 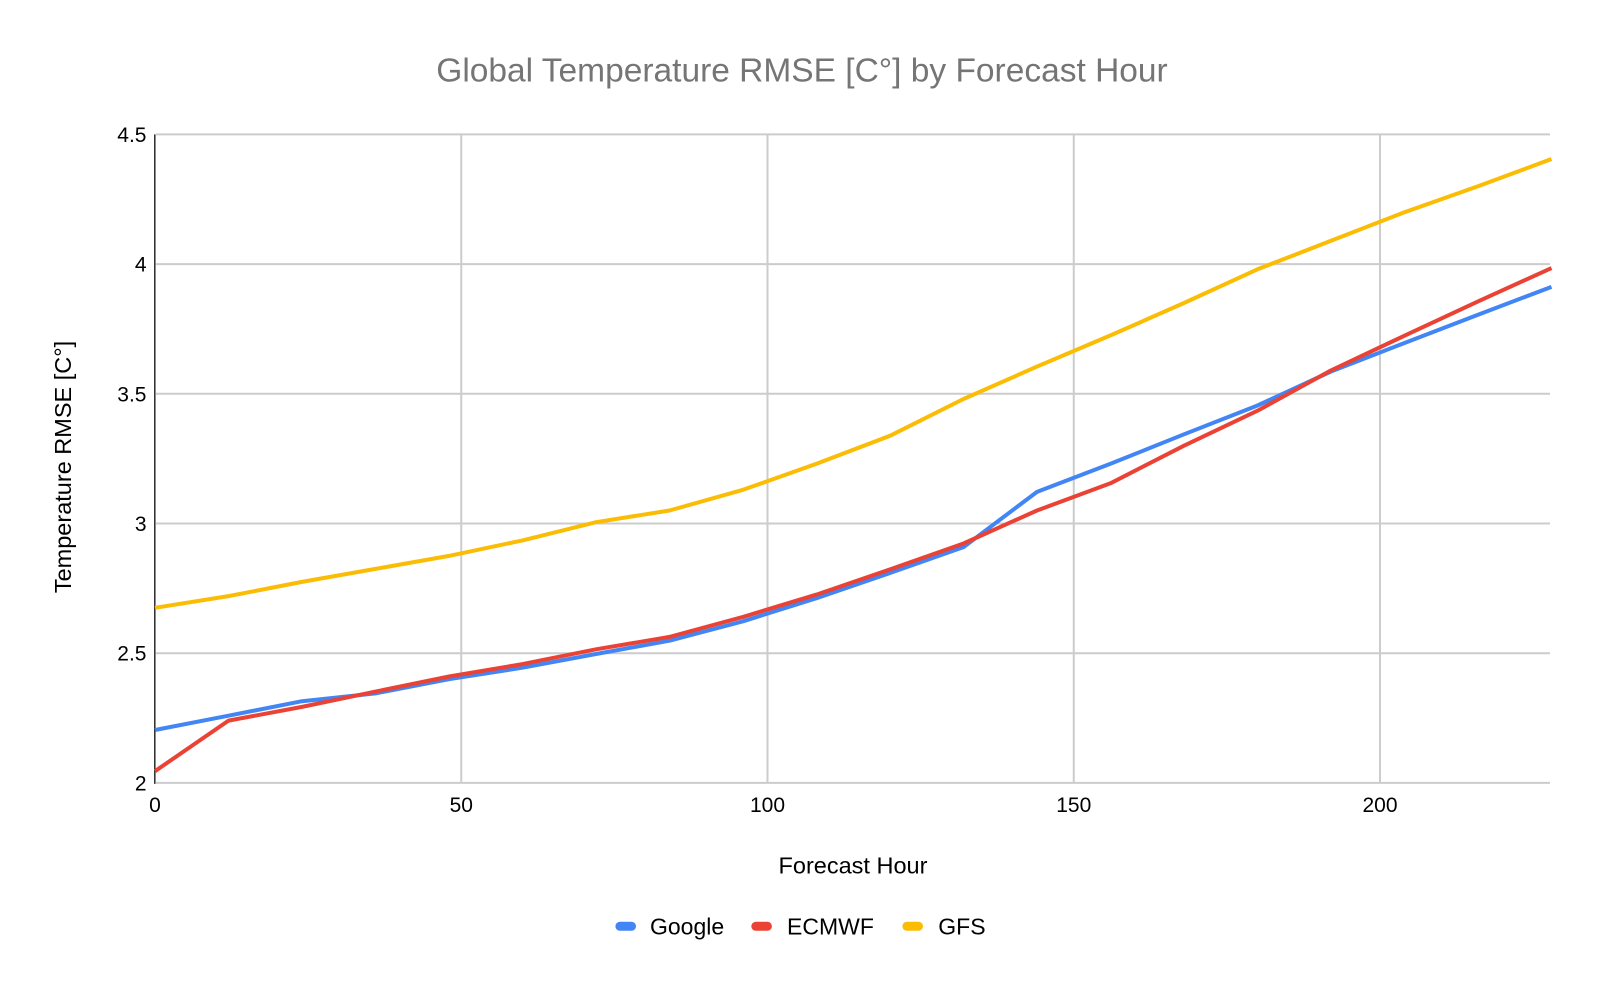 I want to click on svg-text: 200, so click(x=1379, y=805).